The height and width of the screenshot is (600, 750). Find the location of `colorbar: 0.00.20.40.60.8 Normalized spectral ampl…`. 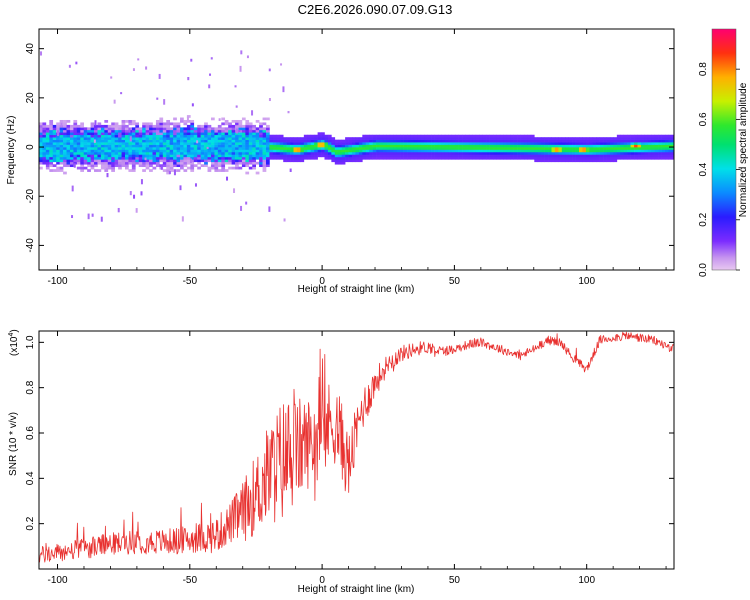

colorbar: 0.00.20.40.60.8 Normalized spectral ampl… is located at coordinates (723, 152).